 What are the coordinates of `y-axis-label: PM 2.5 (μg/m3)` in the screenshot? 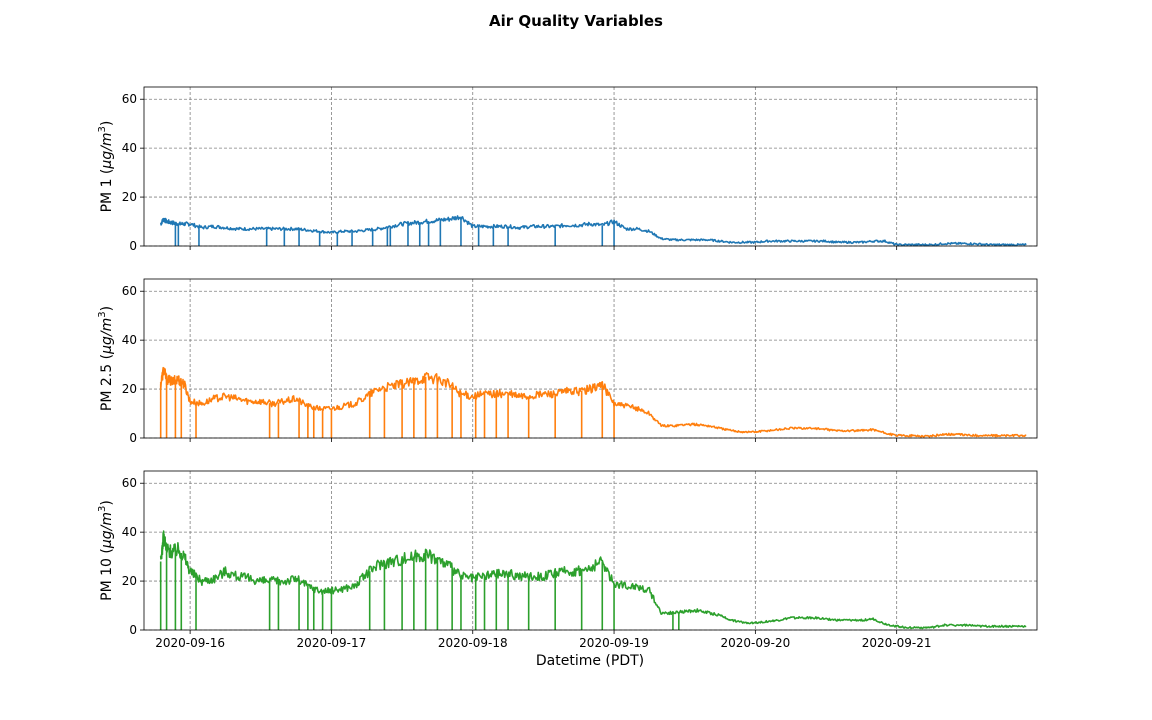 It's located at (106, 358).